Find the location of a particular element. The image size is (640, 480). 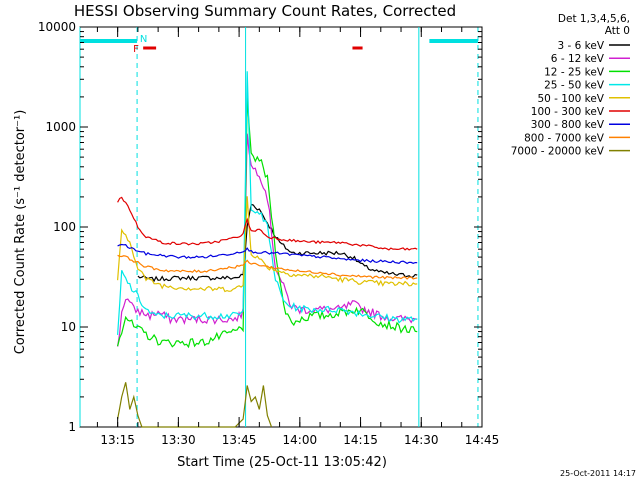

x-tick-label: 14:15 is located at coordinates (360, 440).